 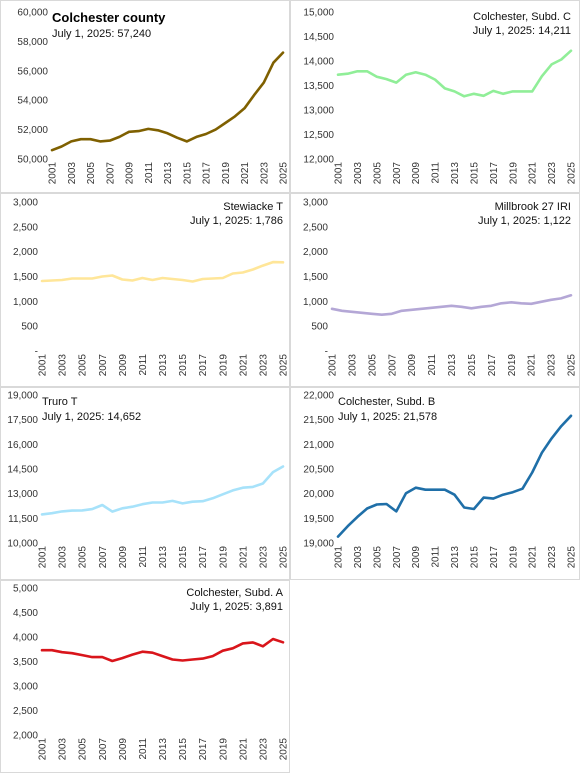 What do you see at coordinates (32, 101) in the screenshot?
I see `y-tick-label: 54,000` at bounding box center [32, 101].